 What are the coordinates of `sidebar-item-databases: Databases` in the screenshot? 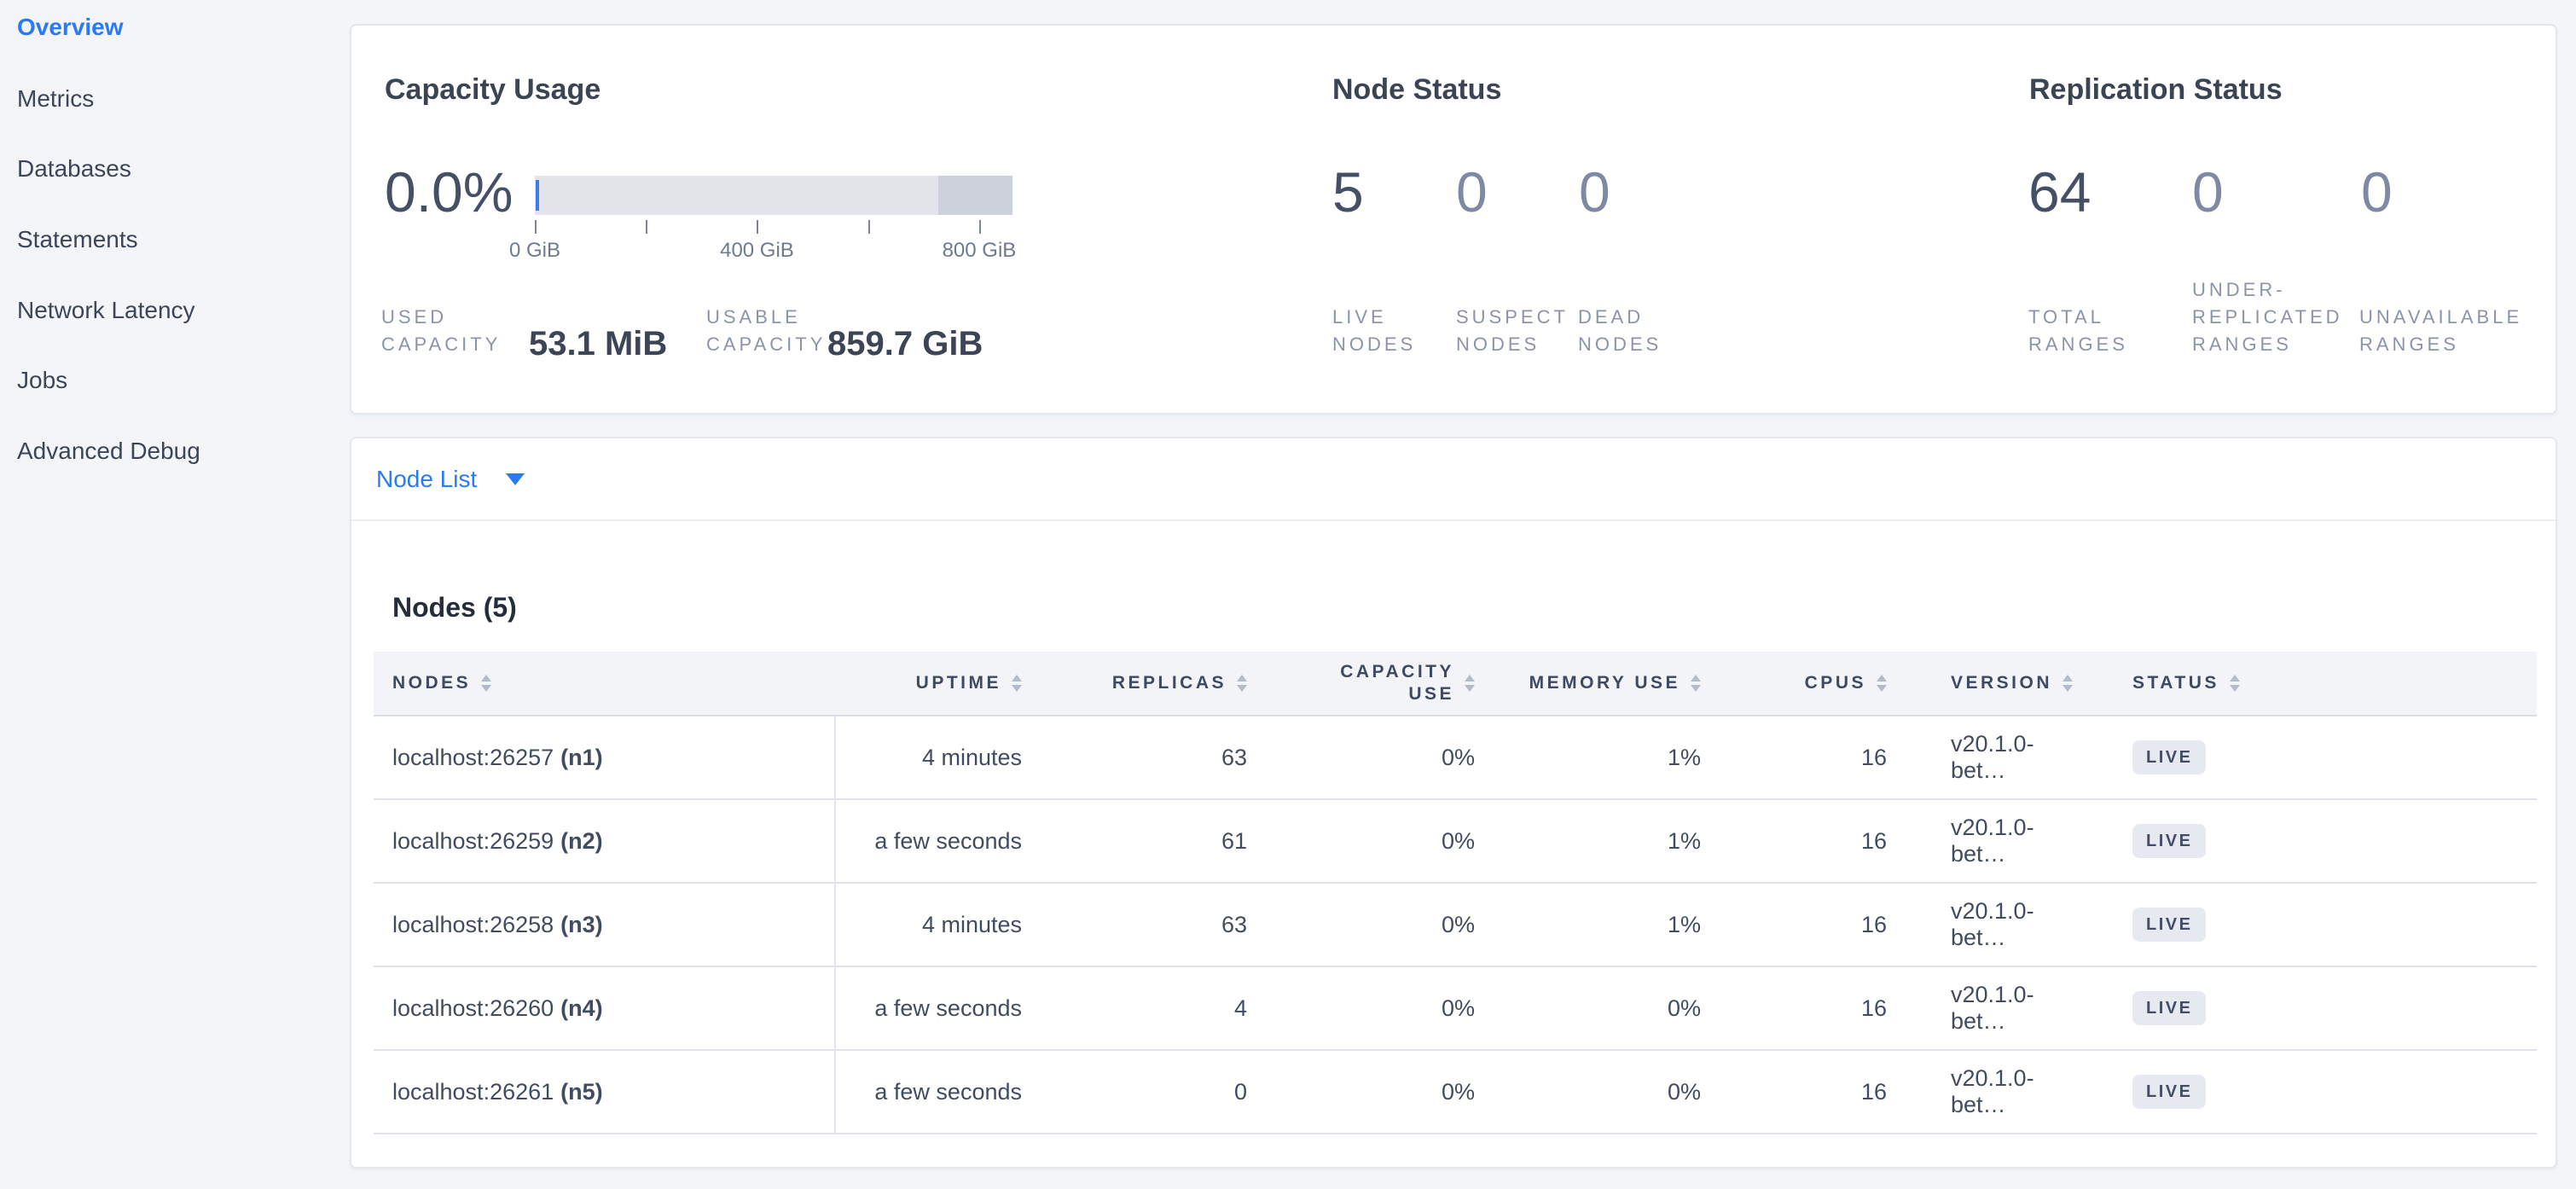 It's located at (74, 168).